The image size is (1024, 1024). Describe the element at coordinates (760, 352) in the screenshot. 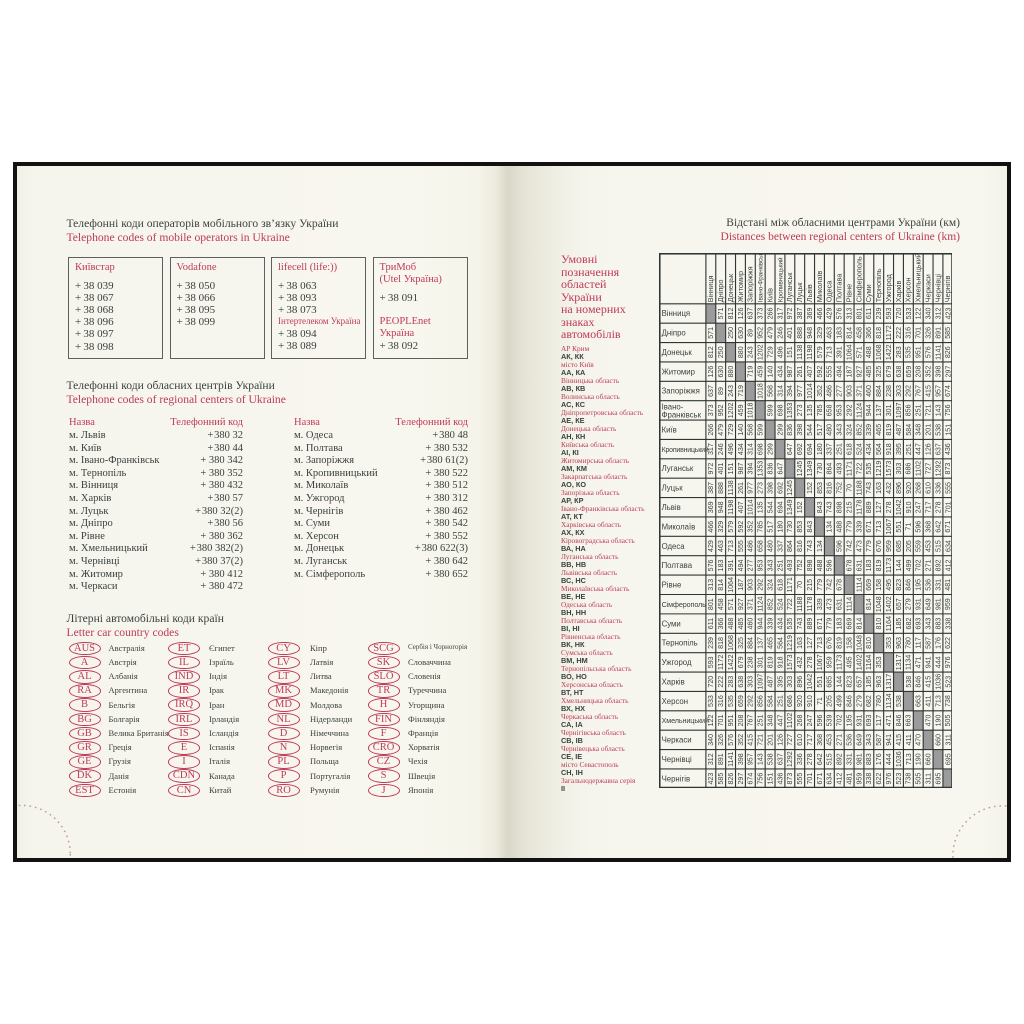

I see `svg-text: 1202` at that location.